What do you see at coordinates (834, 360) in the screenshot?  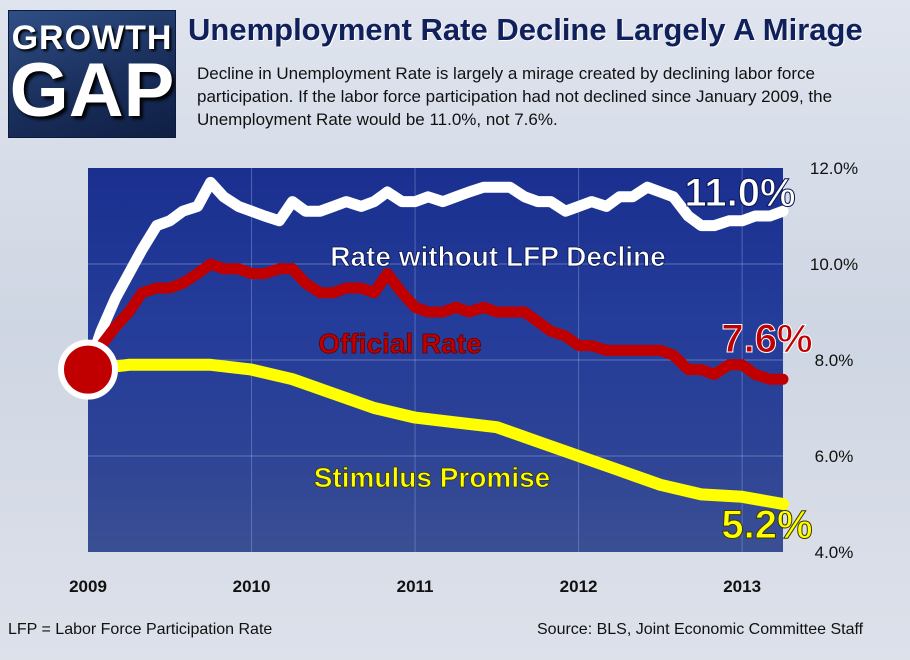 I see `y-tick-label-2: 8.0%` at bounding box center [834, 360].